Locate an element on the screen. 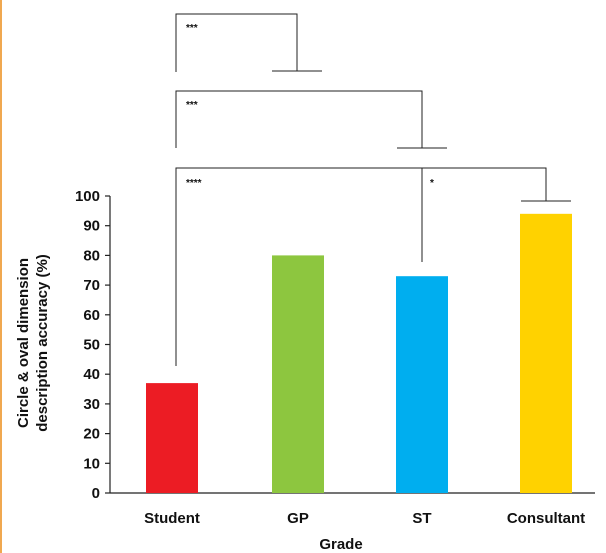  y-axis-title-line-2: description accuracy (%) is located at coordinates (42, 343).